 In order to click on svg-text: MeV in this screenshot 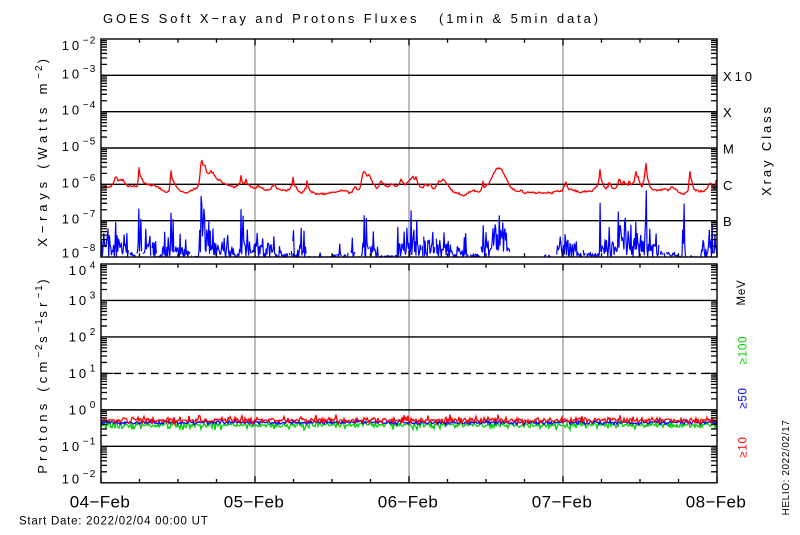, I will do `click(742, 292)`.